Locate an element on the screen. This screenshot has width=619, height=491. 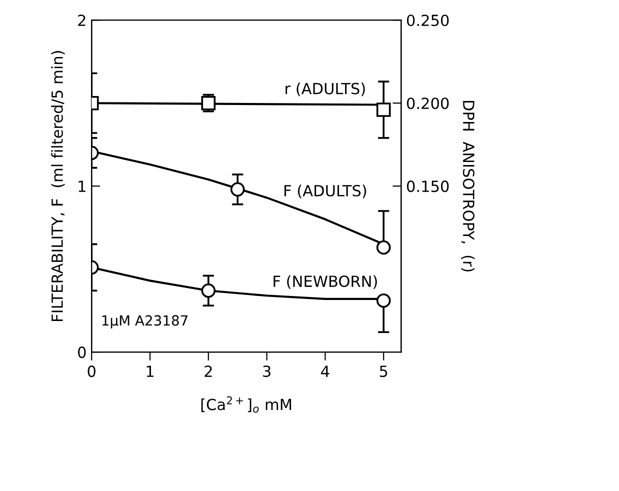
x-tick-label: 2 is located at coordinates (208, 371).